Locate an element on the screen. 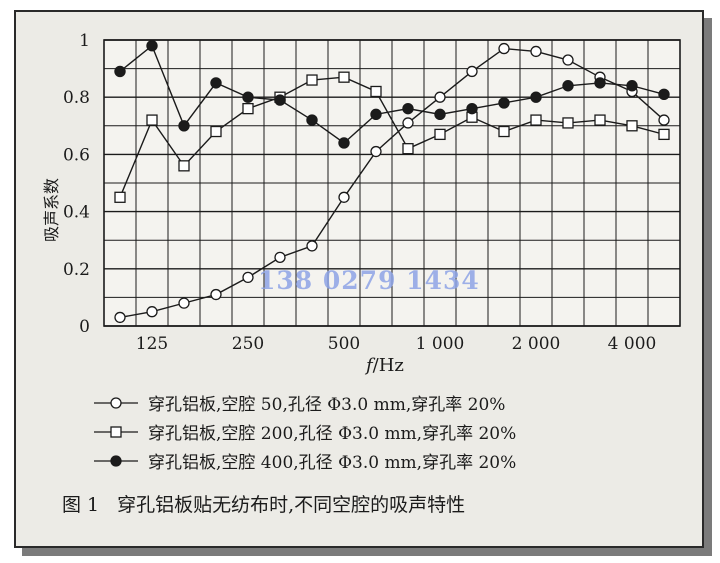 The image size is (720, 563). legend-item-cavity-200: 穿孔铝板,空腔 200,孔径 Φ3.0 mm,穿孔率 20% is located at coordinates (372, 431).